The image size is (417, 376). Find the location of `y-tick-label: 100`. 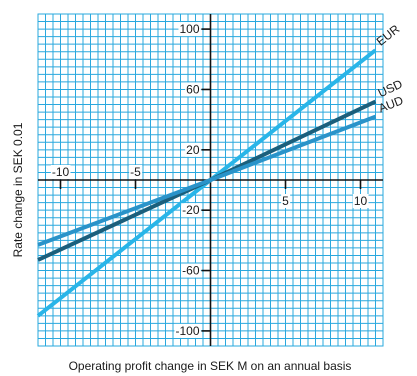

y-tick-label: 100 is located at coordinates (189, 29).